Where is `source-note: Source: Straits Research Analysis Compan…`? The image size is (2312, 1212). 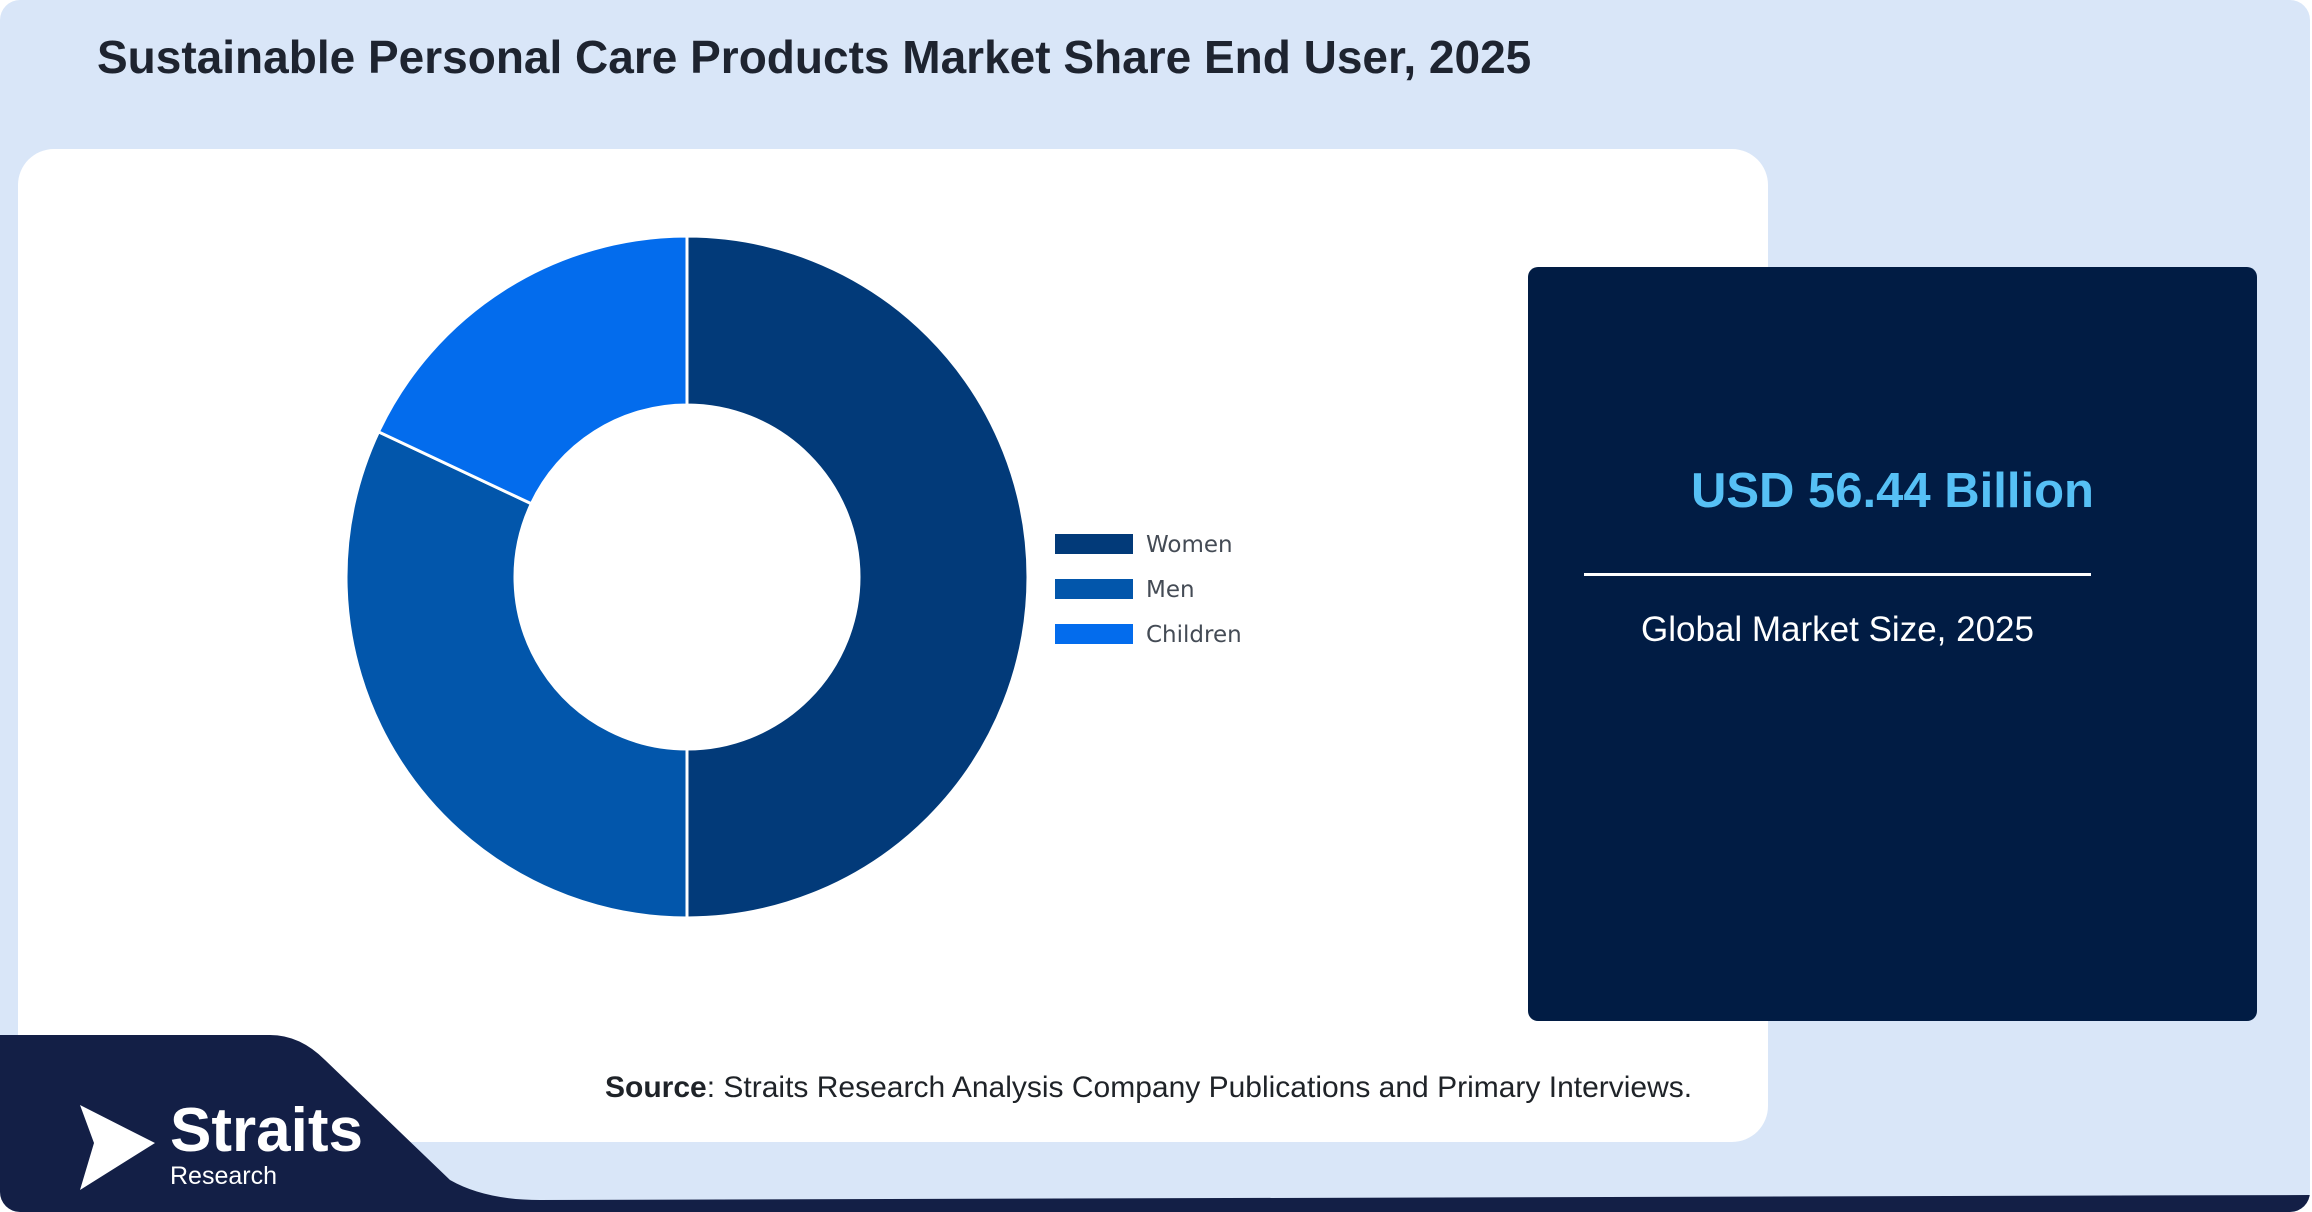 source-note: Source: Straits Research Analysis Compan… is located at coordinates (1148, 1088).